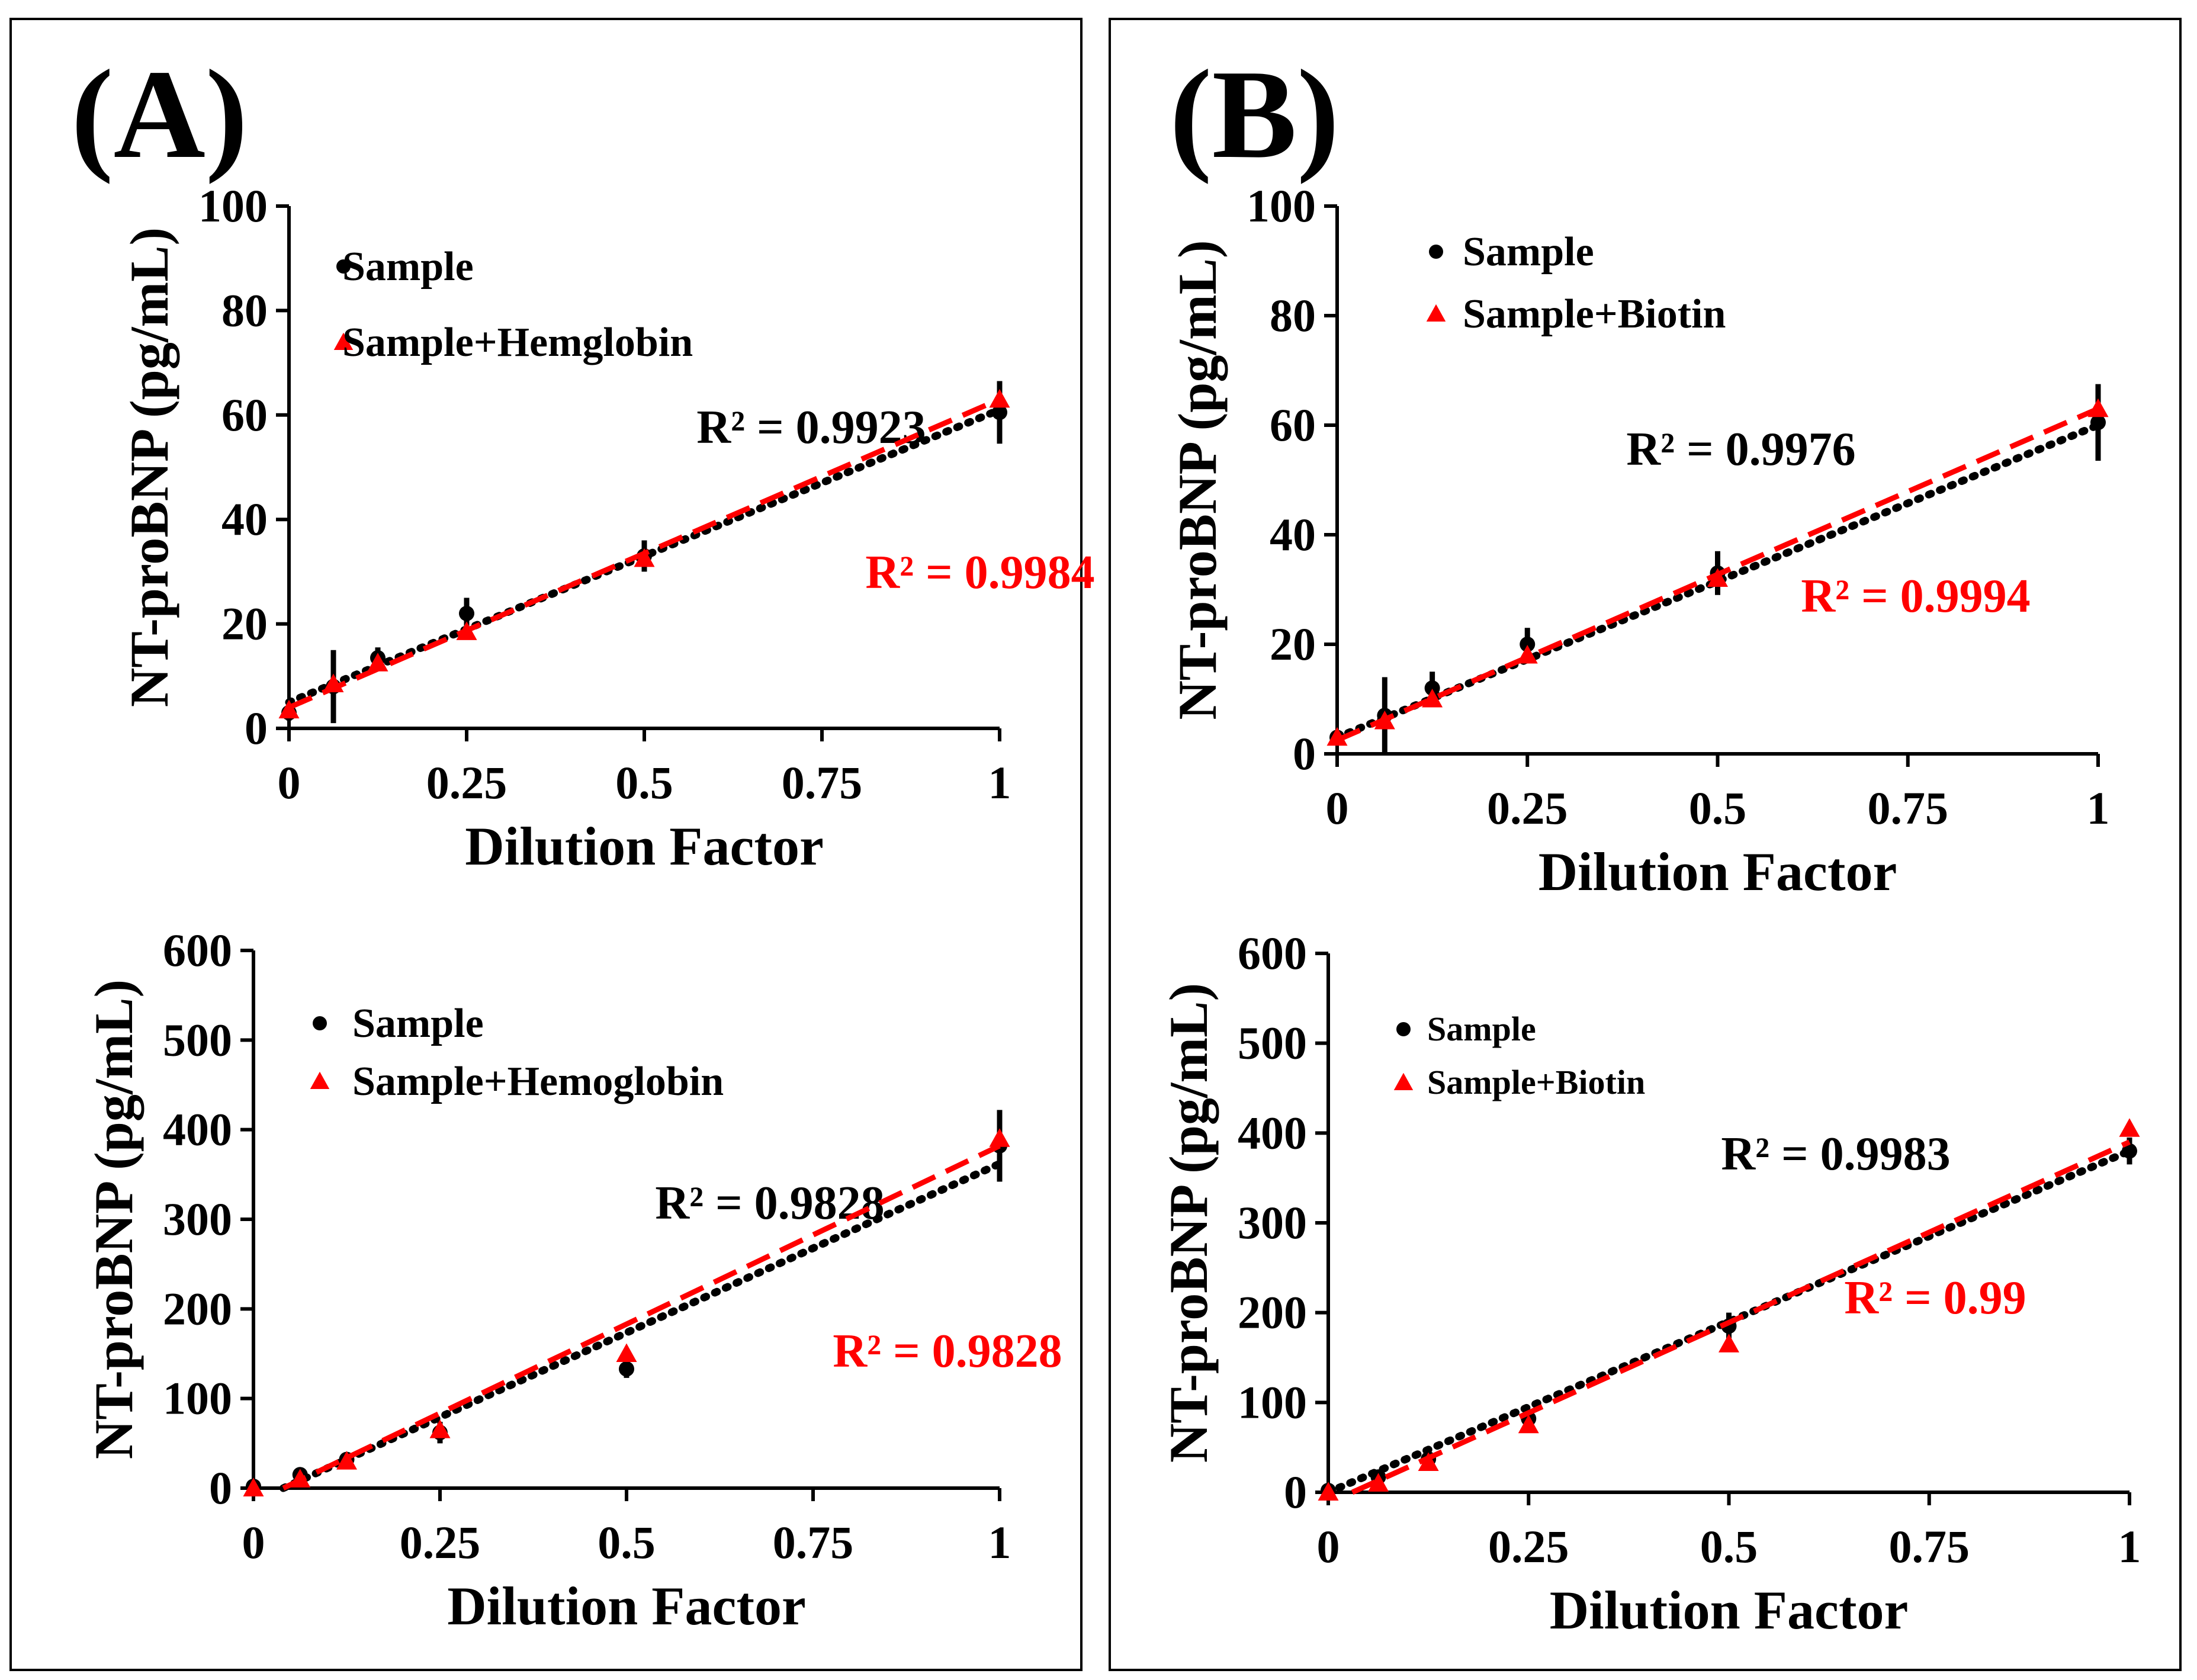 Image resolution: width=2197 pixels, height=1680 pixels. What do you see at coordinates (644, 484) in the screenshot?
I see `series-sample: R² = 0.9923 Sample` at bounding box center [644, 484].